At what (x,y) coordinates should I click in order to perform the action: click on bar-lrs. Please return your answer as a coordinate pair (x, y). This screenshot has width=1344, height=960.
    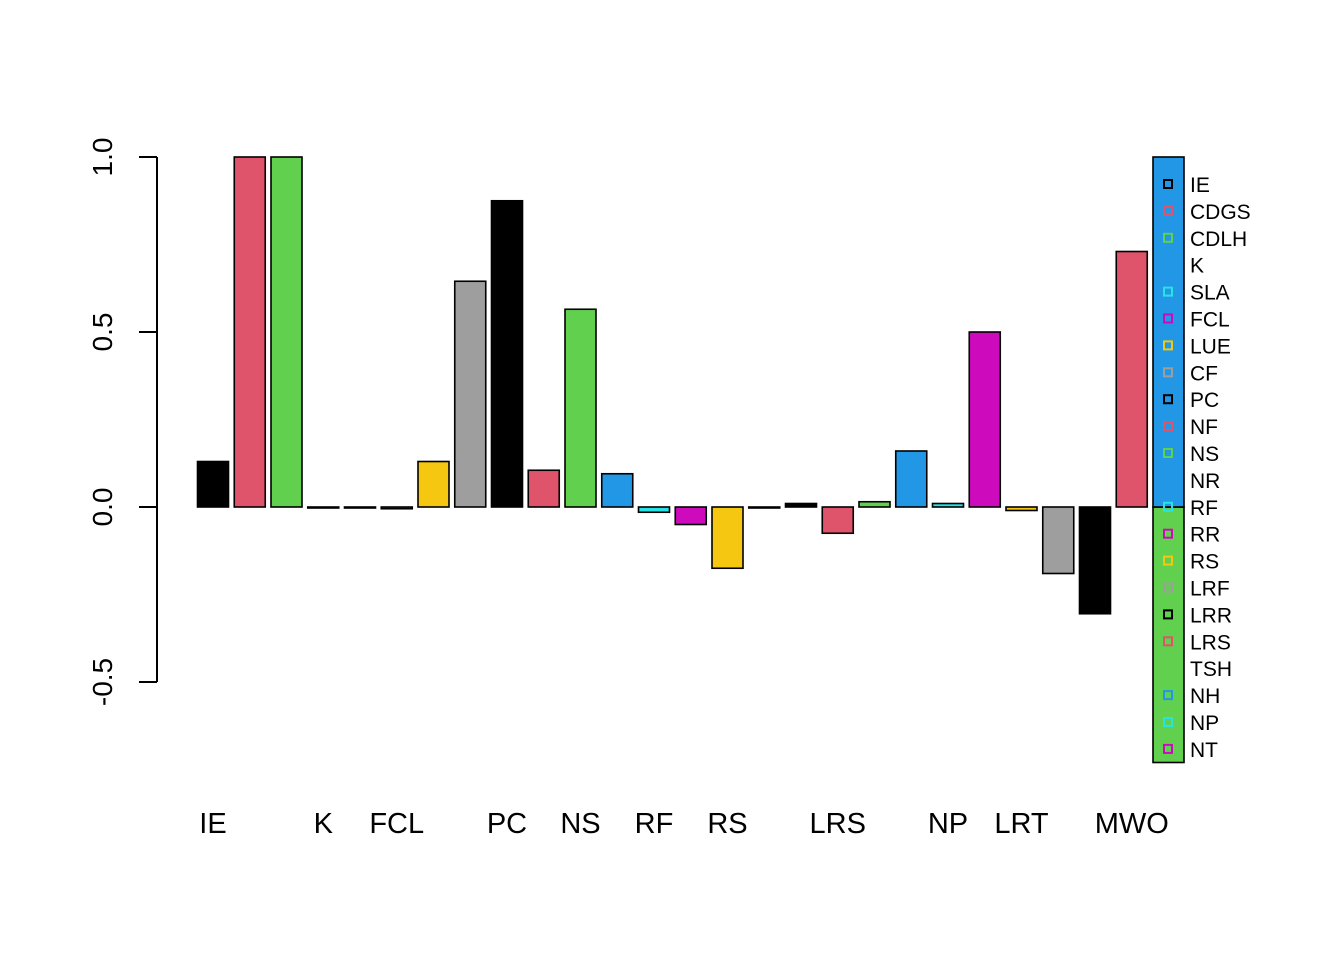
    Looking at the image, I should click on (838, 520).